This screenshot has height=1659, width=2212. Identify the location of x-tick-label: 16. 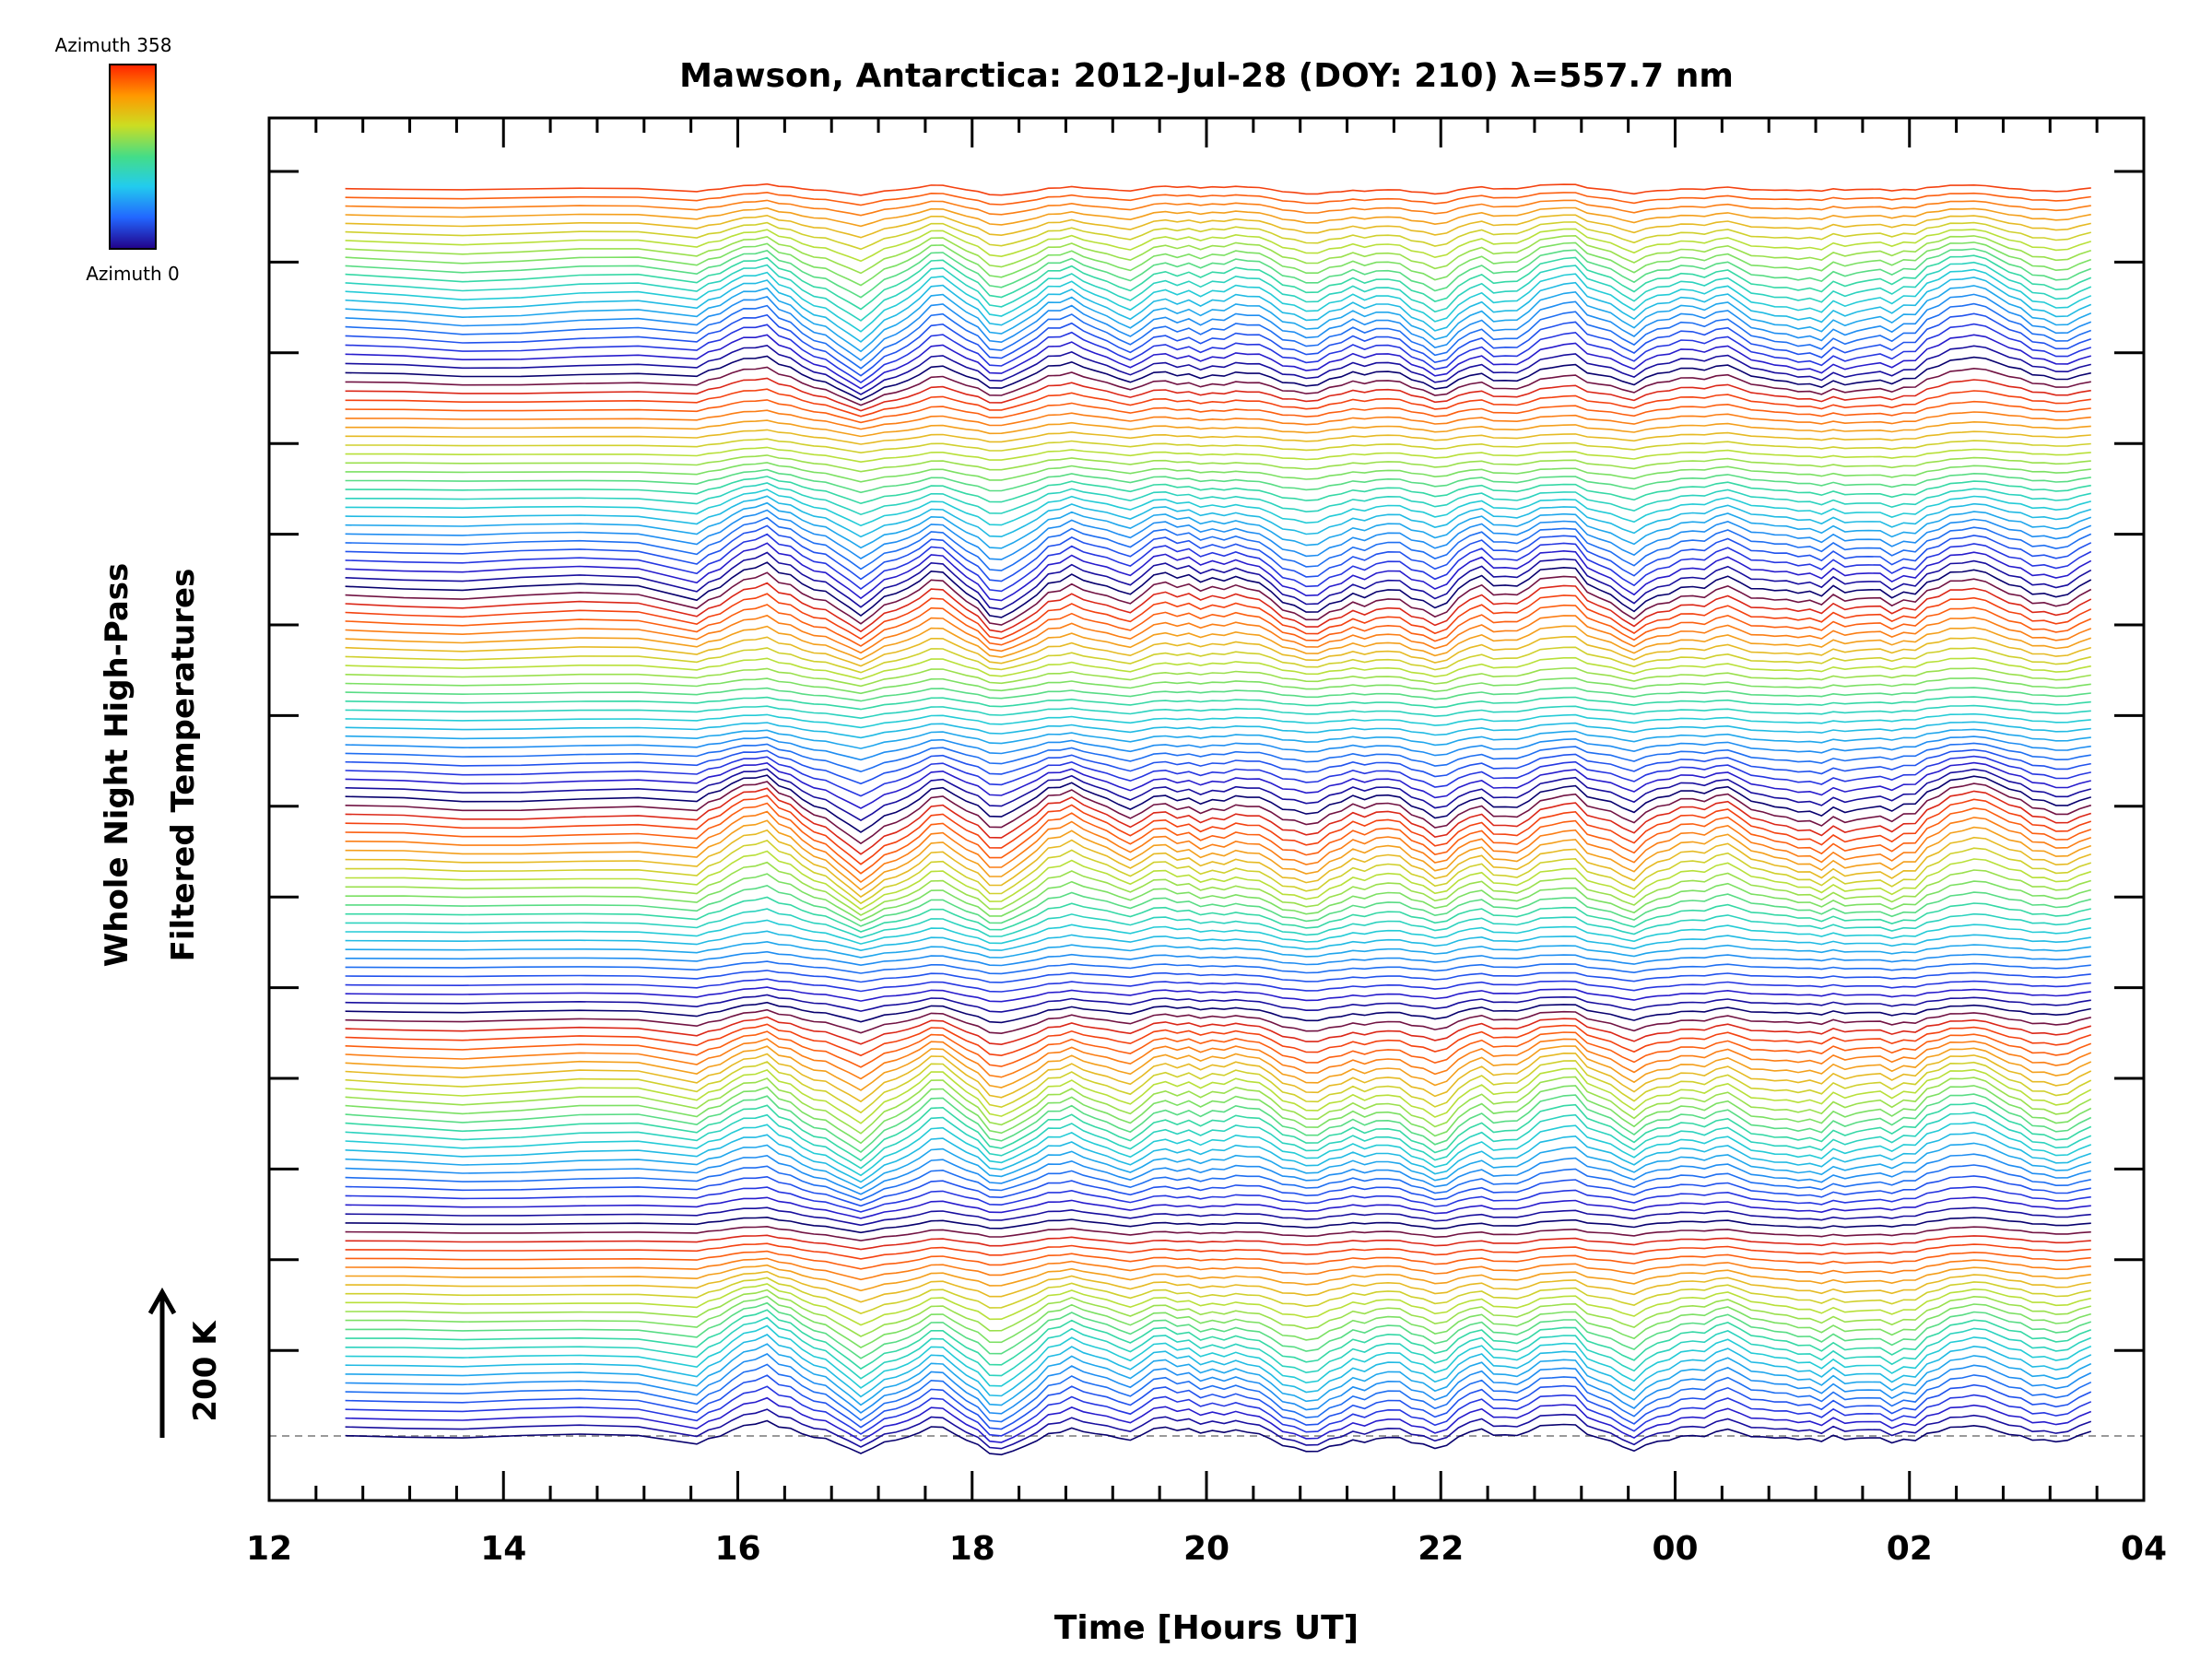
(737, 1549).